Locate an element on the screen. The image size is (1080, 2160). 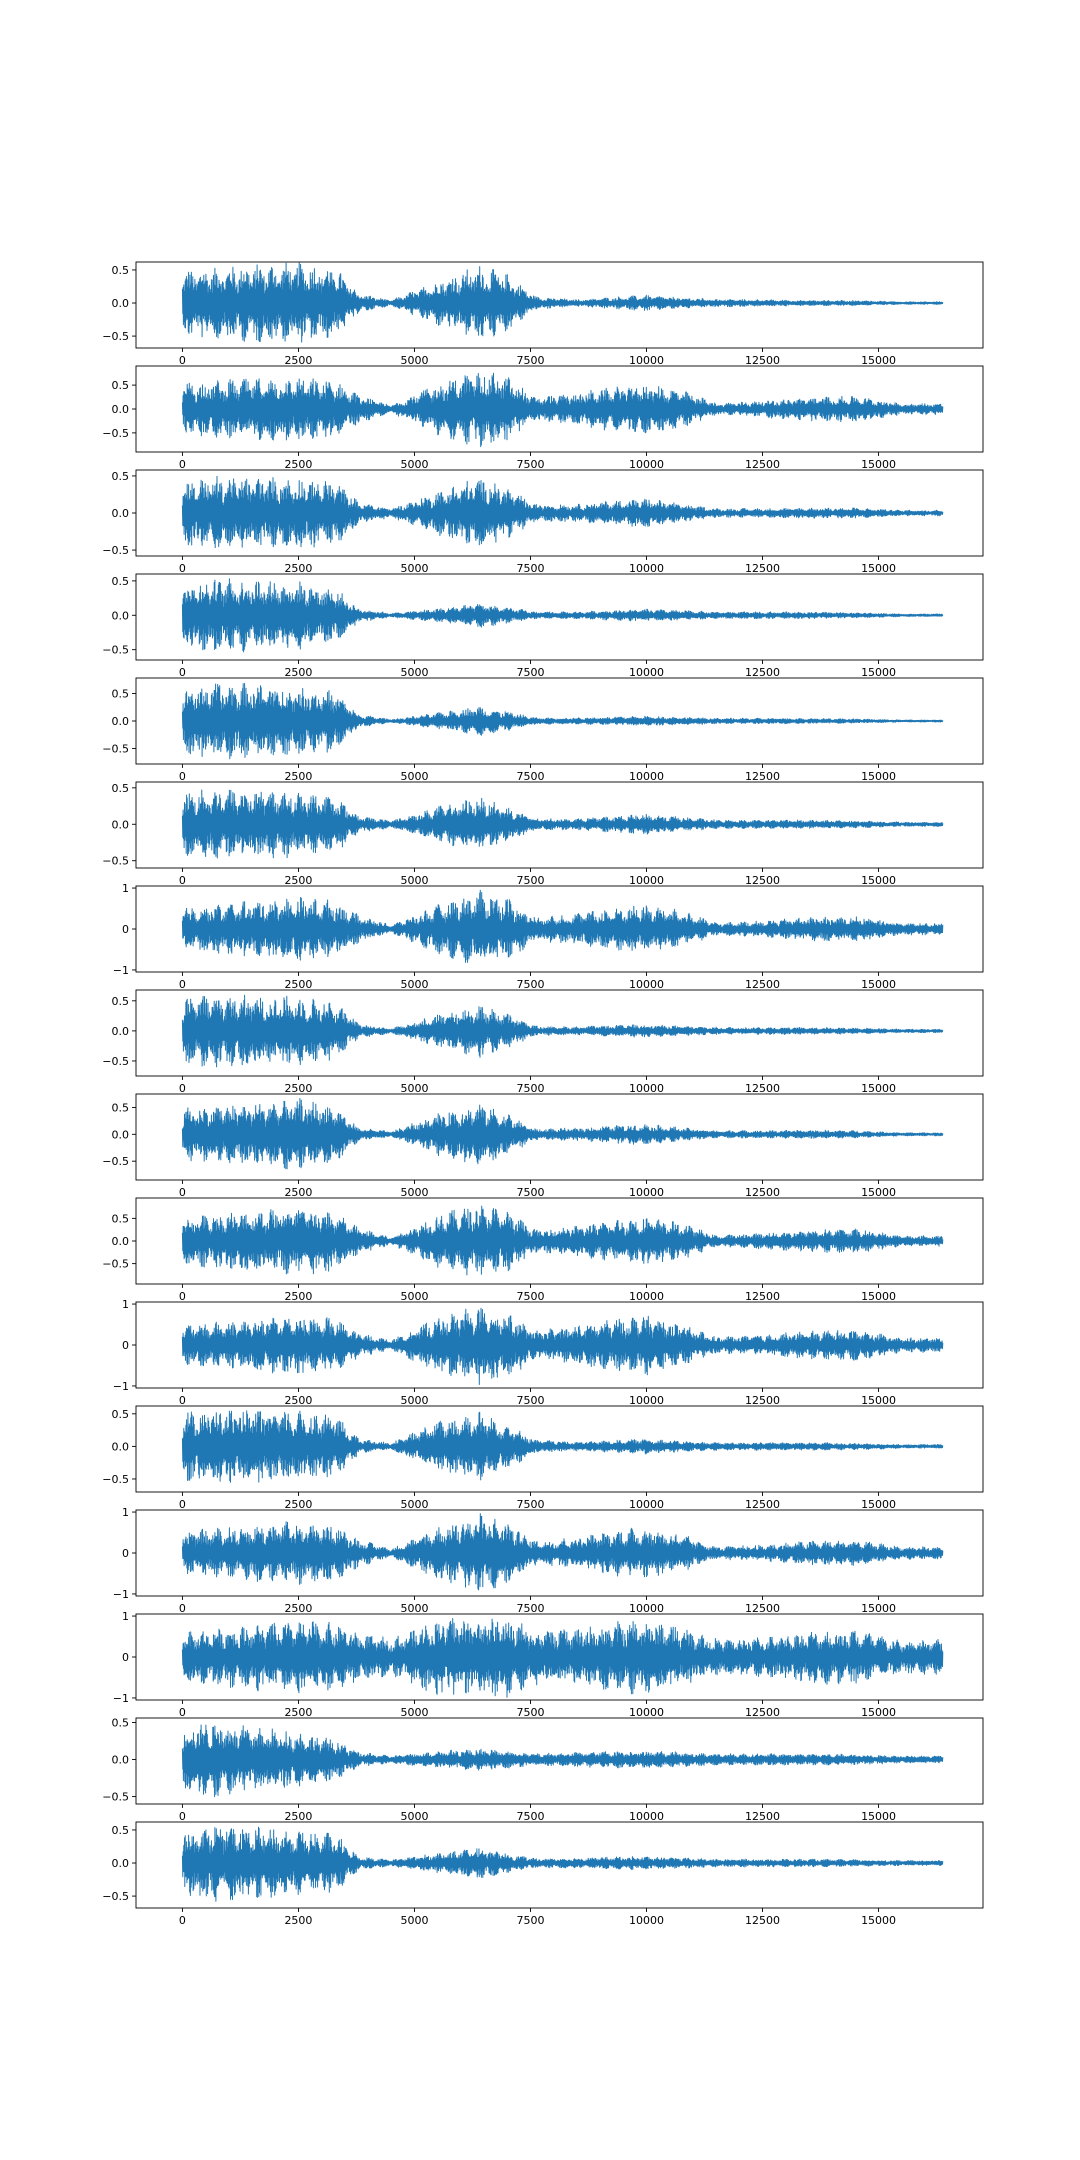
subplot-7: 0 2500 5000 7500 10000 12500 15000 −1 0 1 is located at coordinates (548, 936).